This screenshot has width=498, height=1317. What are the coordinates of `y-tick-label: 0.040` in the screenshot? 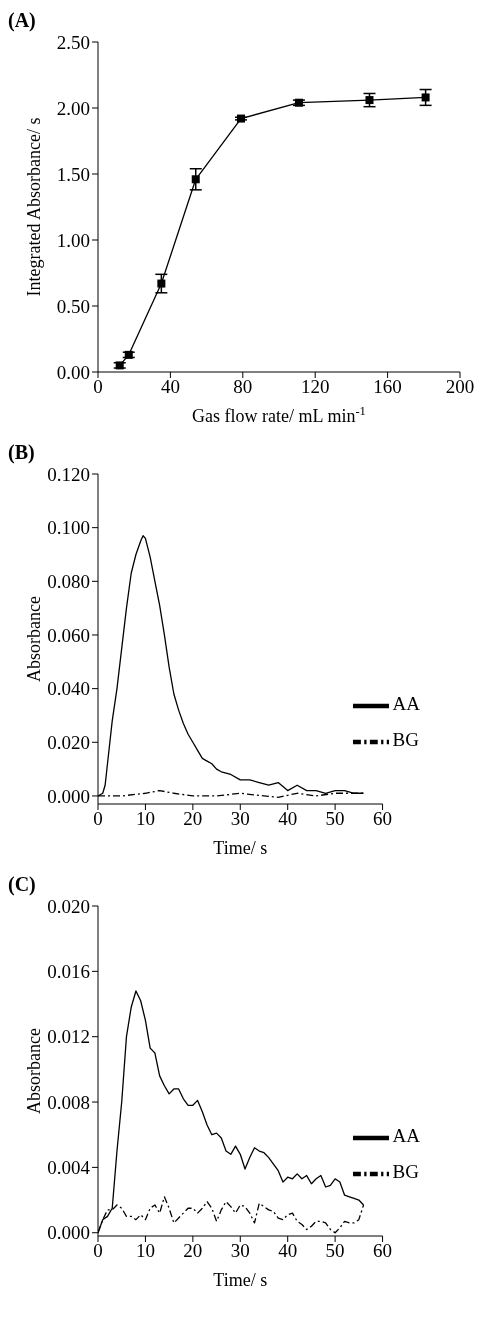 It's located at (68, 689).